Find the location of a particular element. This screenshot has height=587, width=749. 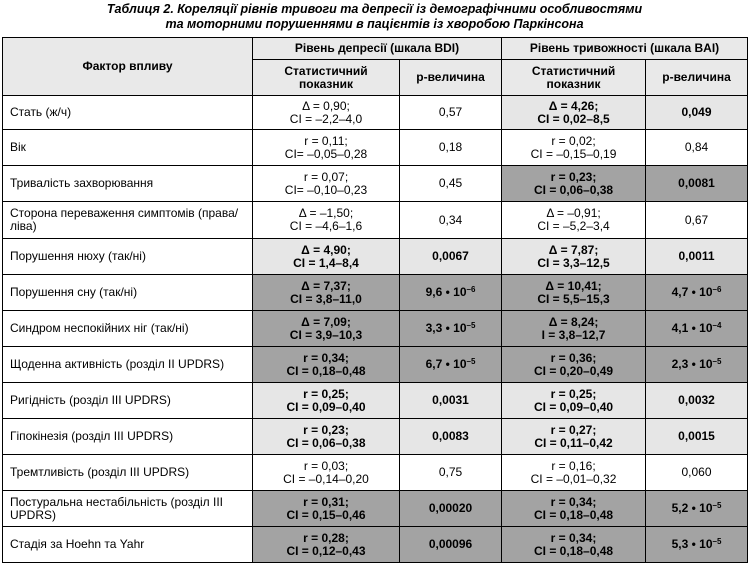

anxiety-stat-cell: Δ = –0,91; CI = –5,2–3,4 is located at coordinates (574, 220).